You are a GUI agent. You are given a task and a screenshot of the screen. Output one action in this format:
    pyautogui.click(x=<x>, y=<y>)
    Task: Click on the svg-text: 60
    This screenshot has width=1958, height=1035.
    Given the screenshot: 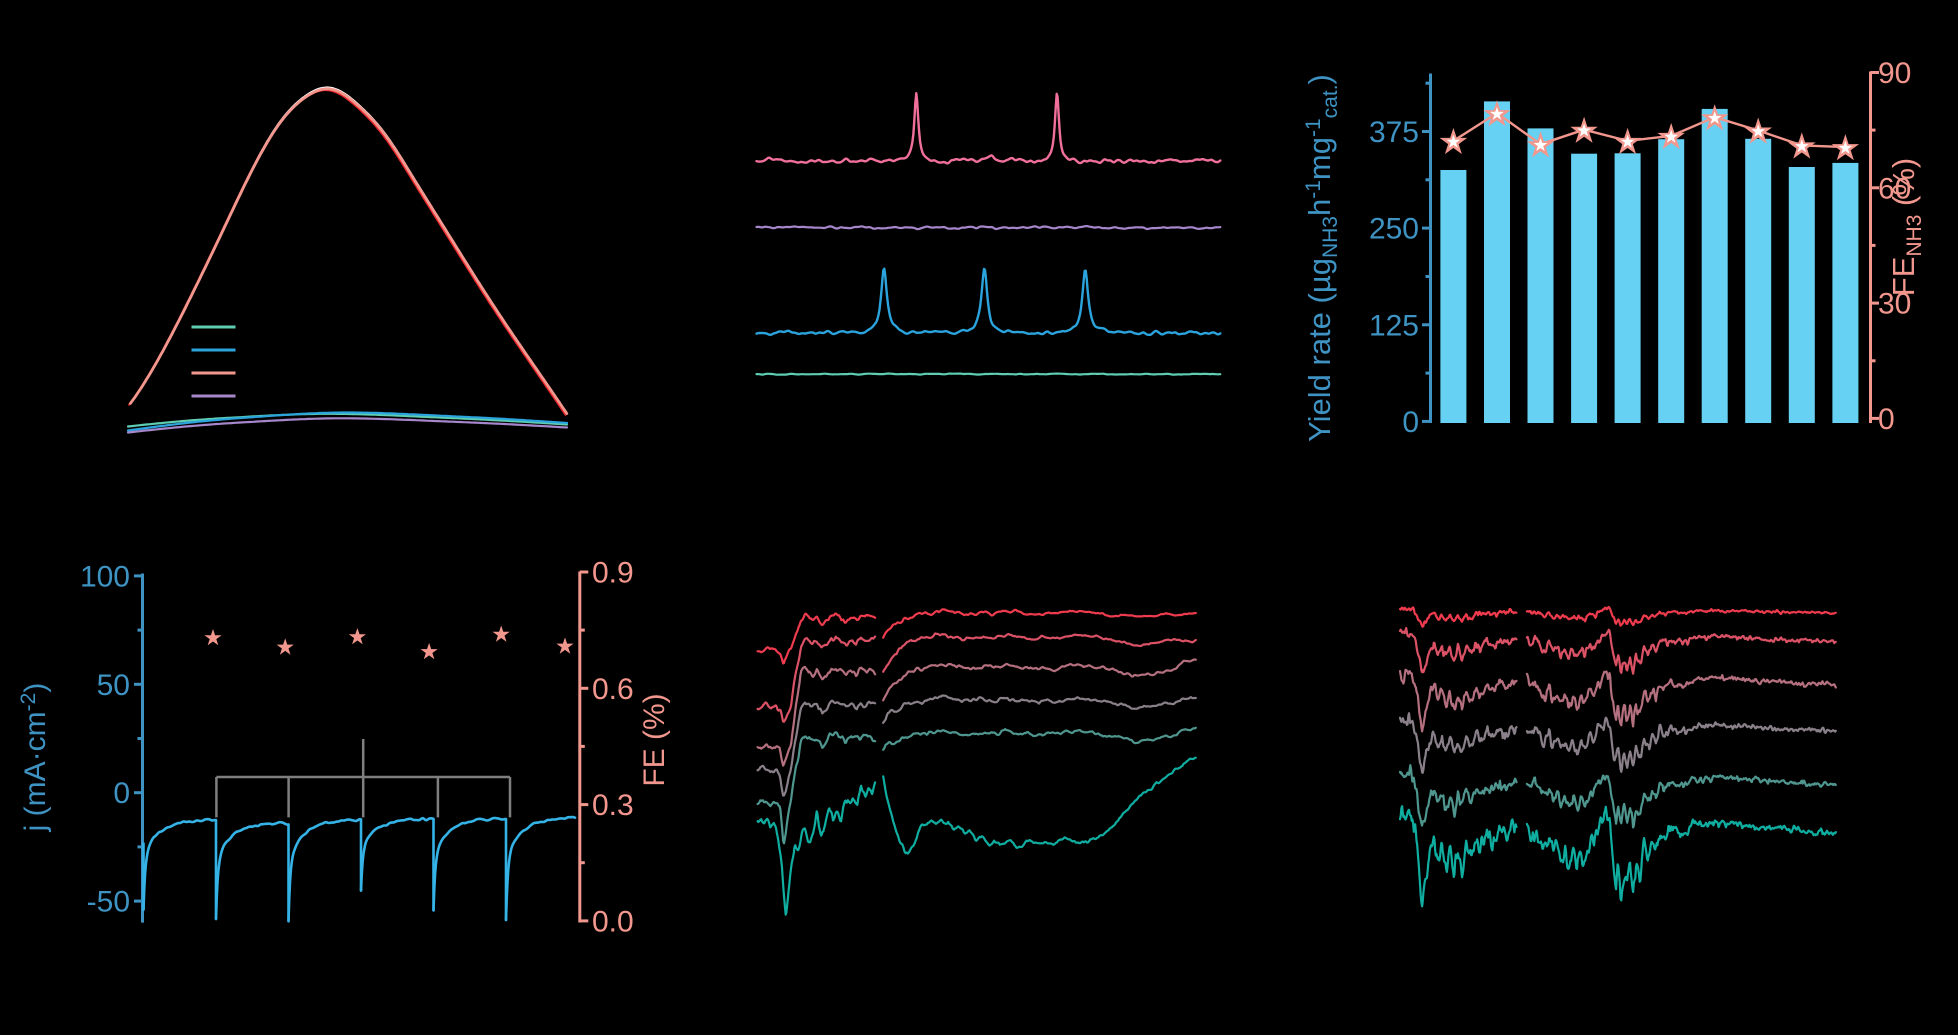 What is the action you would take?
    pyautogui.click(x=1894, y=188)
    